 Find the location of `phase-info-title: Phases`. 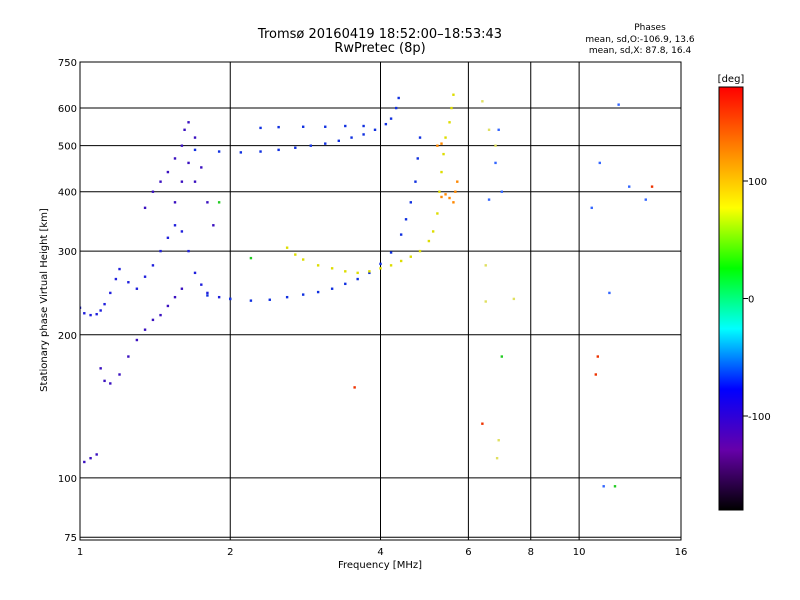

phase-info-title: Phases is located at coordinates (650, 28).